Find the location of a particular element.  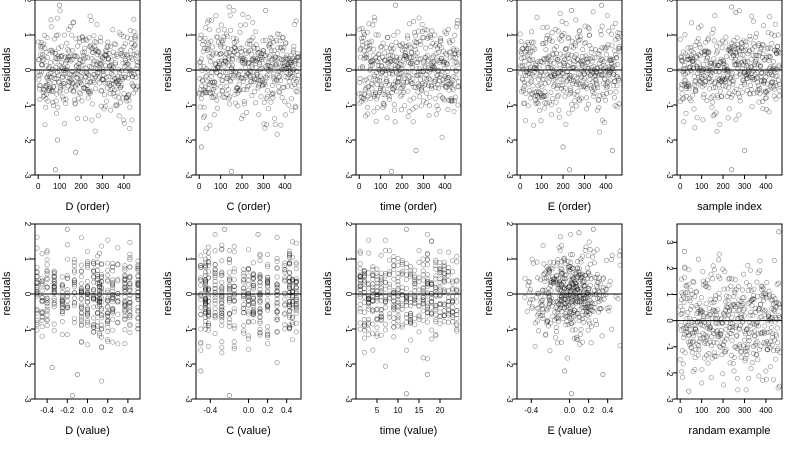

y-tick-label: -2 is located at coordinates (348, 364).